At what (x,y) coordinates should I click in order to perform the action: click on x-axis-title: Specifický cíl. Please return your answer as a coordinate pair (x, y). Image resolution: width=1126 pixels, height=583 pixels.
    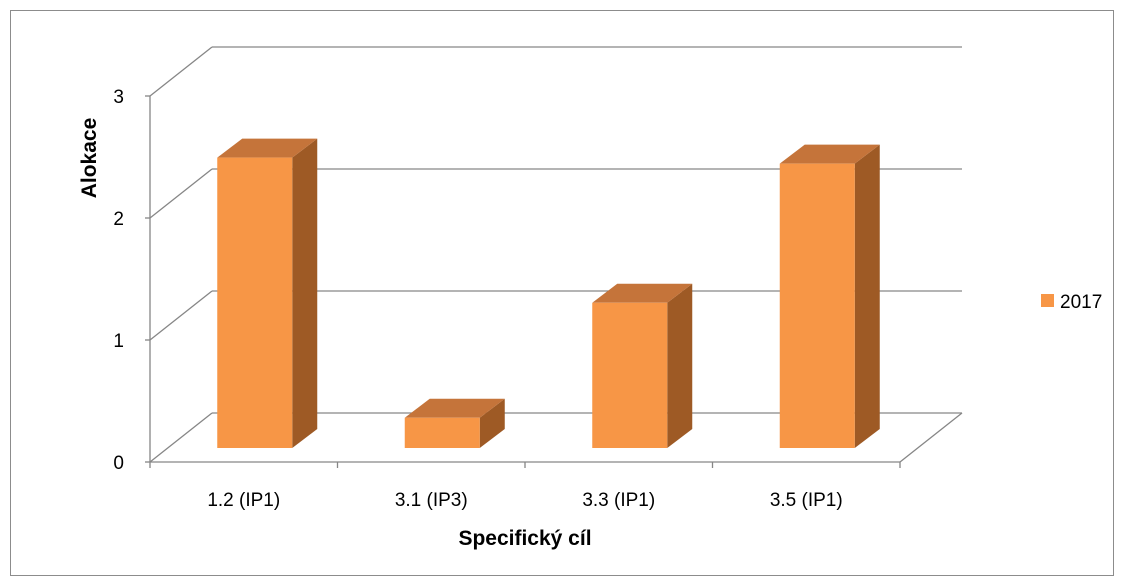
    Looking at the image, I should click on (524, 538).